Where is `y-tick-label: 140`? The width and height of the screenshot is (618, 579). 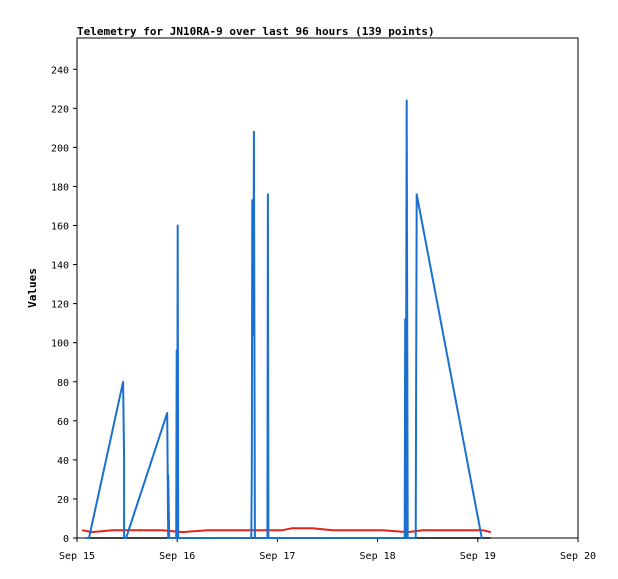 y-tick-label: 140 is located at coordinates (60, 266).